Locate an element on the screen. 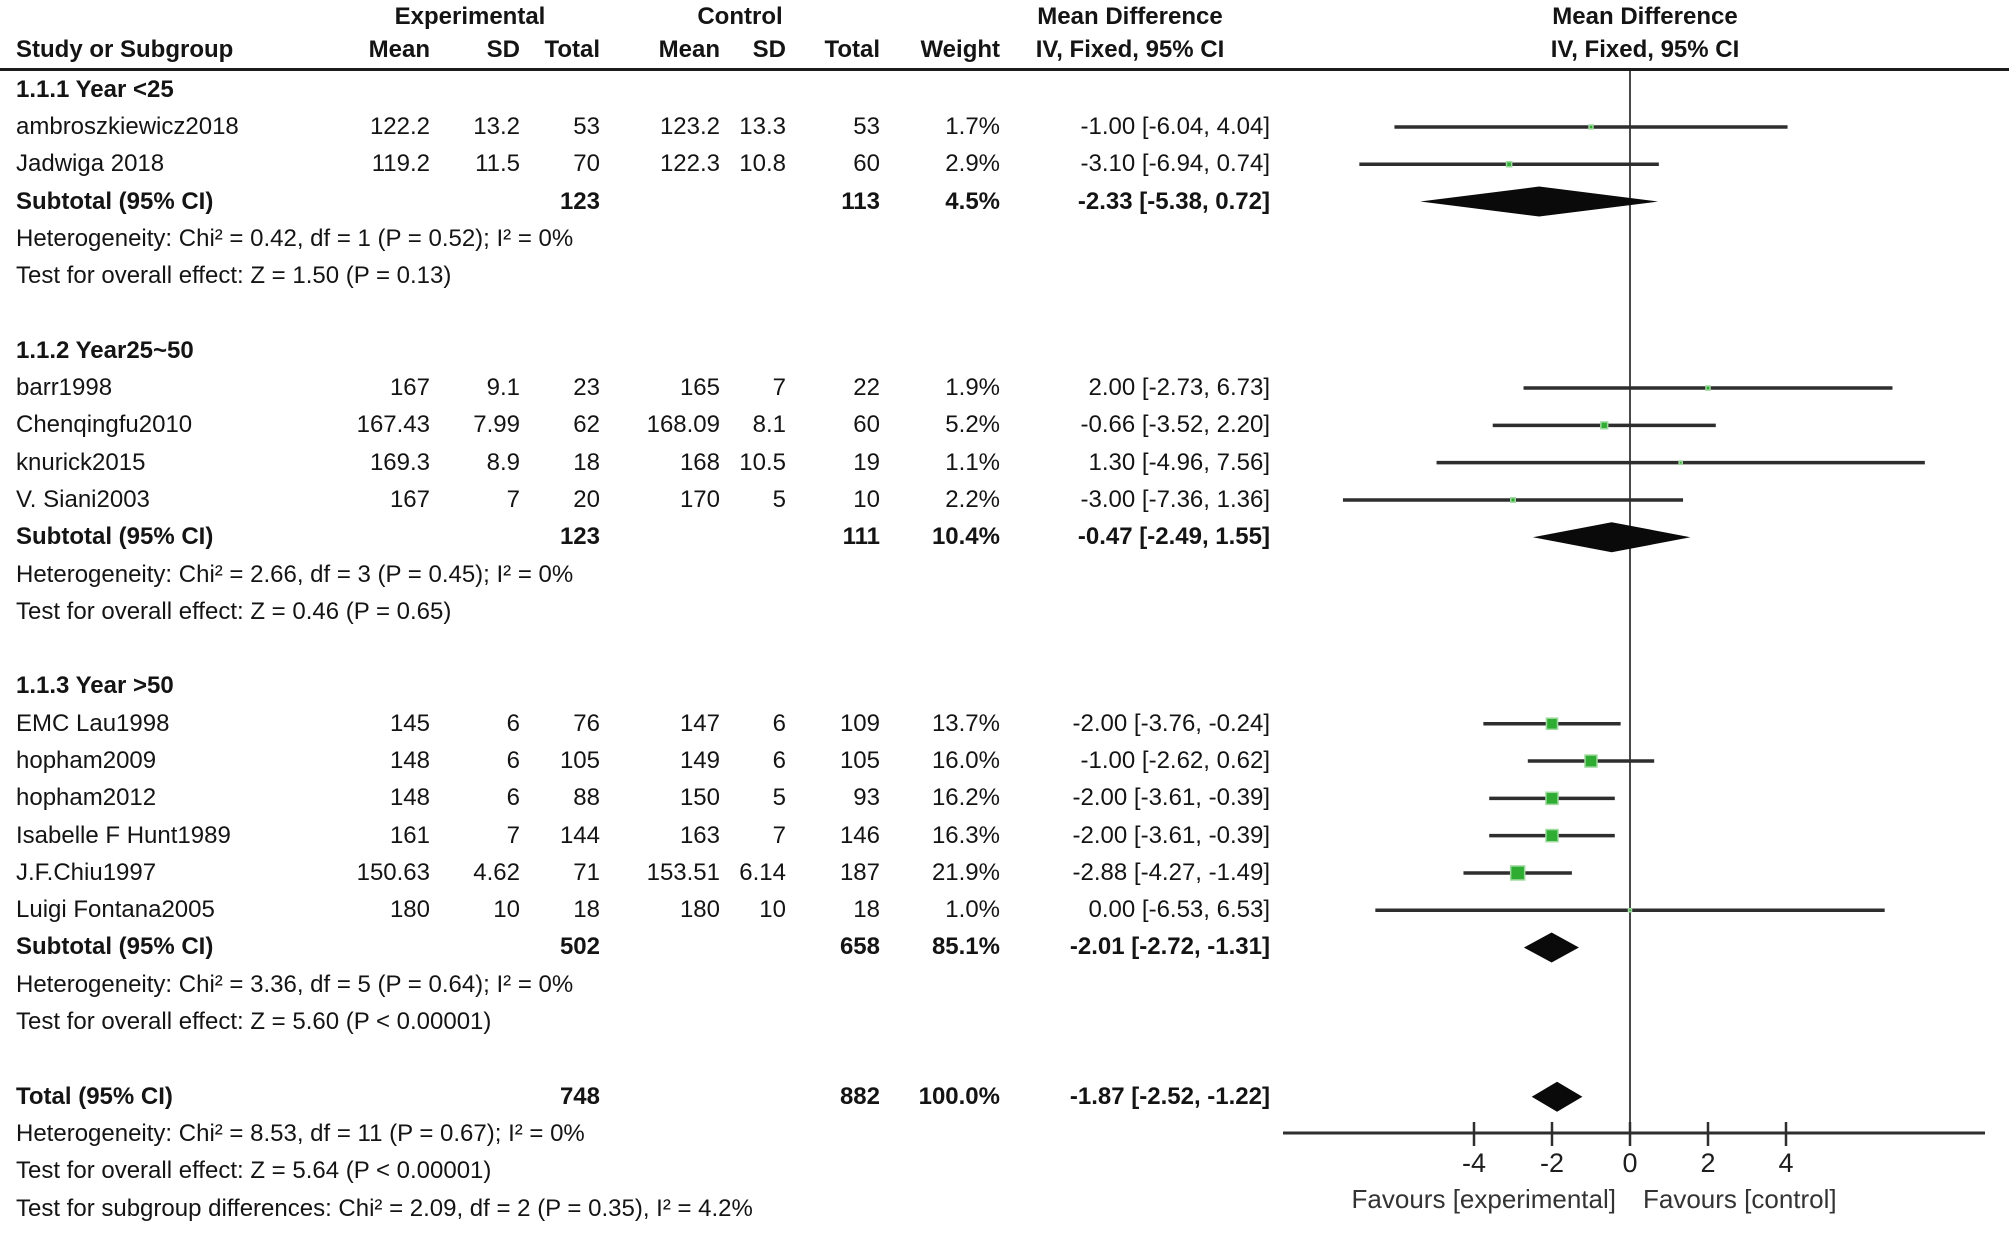  weight: 16.3% is located at coordinates (965, 835).